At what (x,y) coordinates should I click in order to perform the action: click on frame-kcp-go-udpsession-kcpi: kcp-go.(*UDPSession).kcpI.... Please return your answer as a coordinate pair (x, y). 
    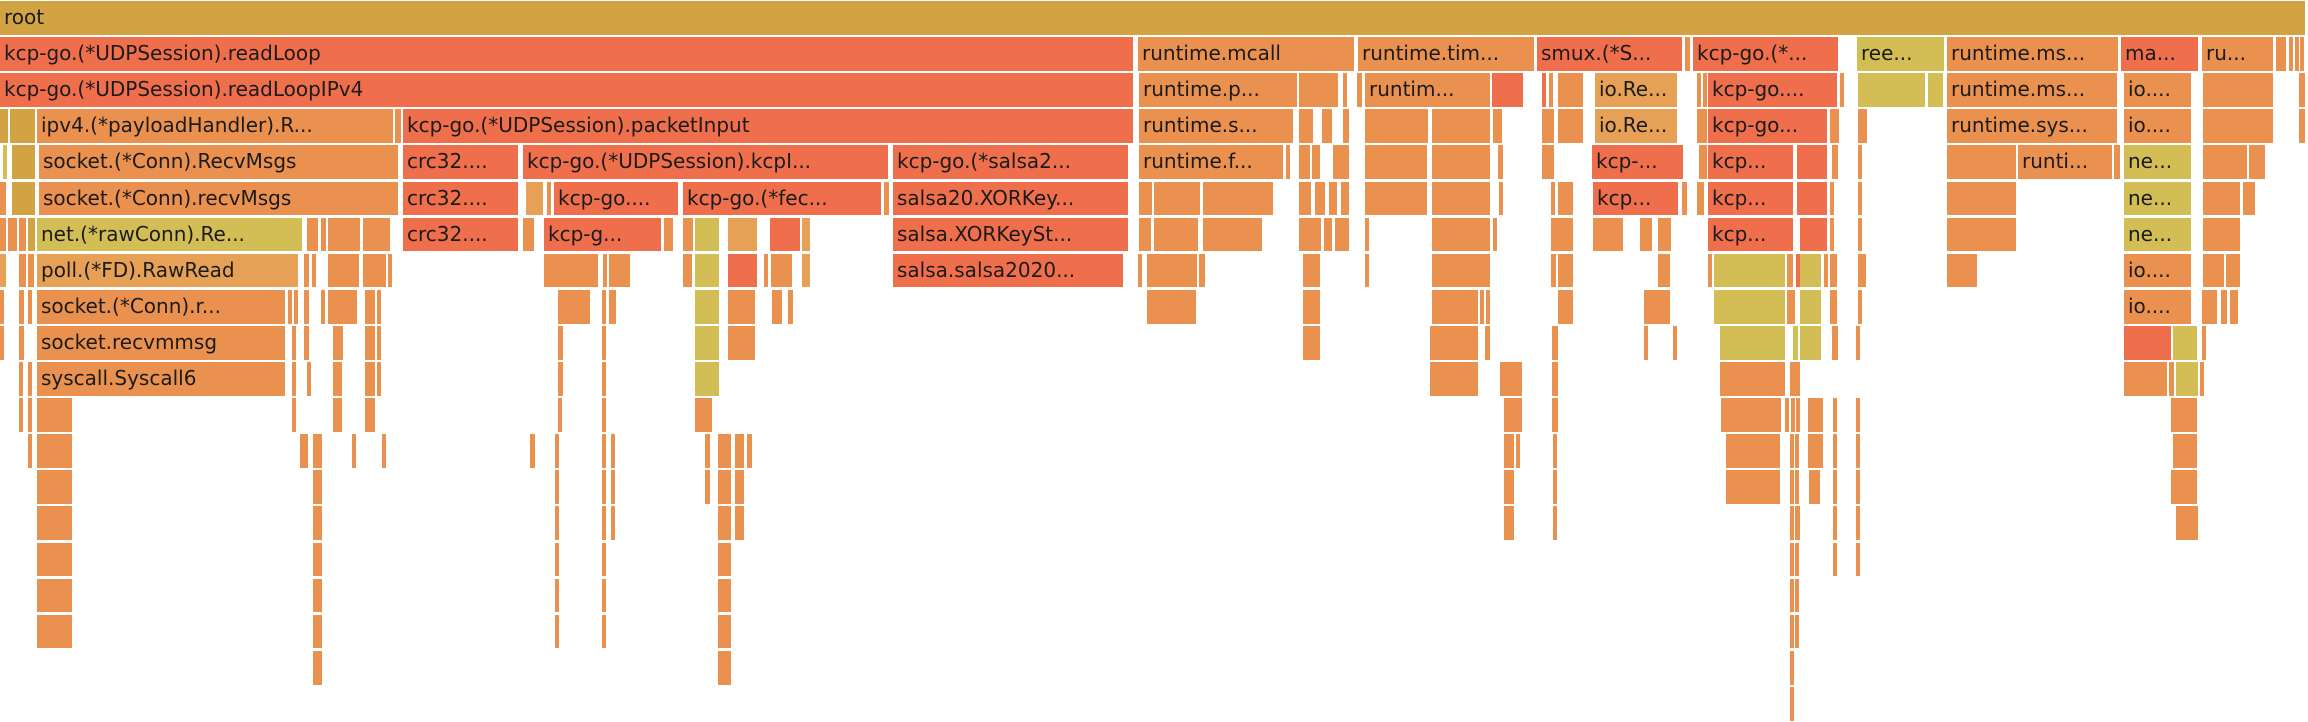
    Looking at the image, I should click on (705, 162).